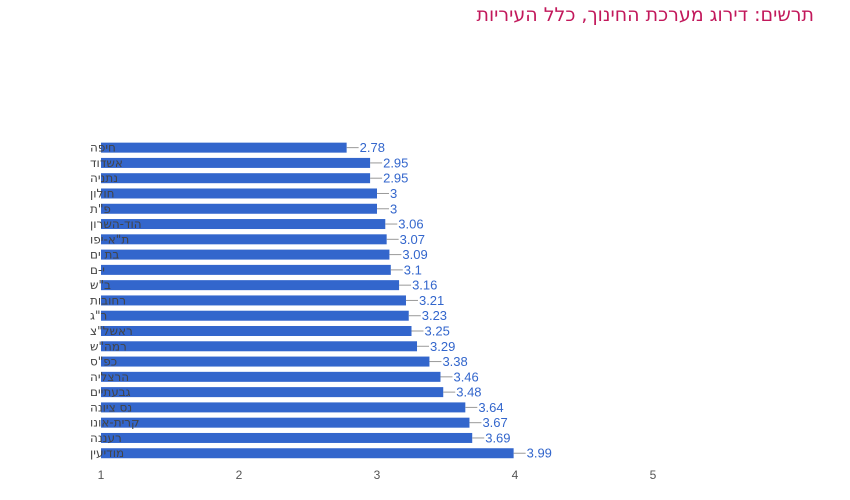 The height and width of the screenshot is (500, 850). I want to click on value-label-4: 3, so click(393, 208).